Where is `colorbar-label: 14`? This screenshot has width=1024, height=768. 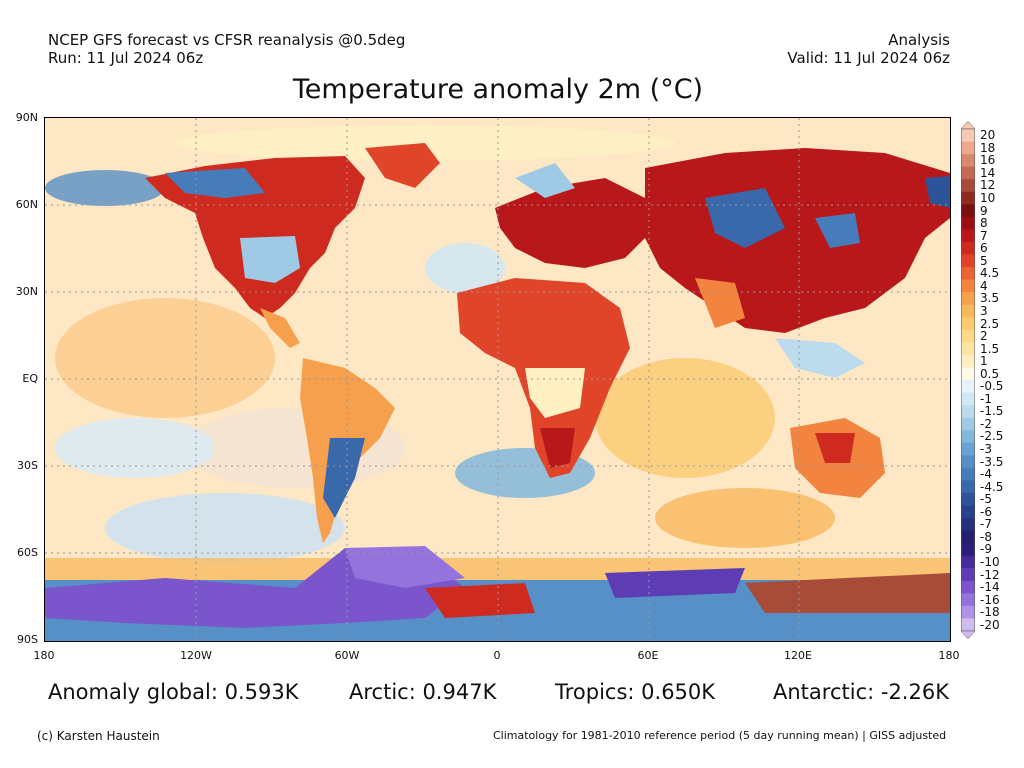 colorbar-label: 14 is located at coordinates (988, 172).